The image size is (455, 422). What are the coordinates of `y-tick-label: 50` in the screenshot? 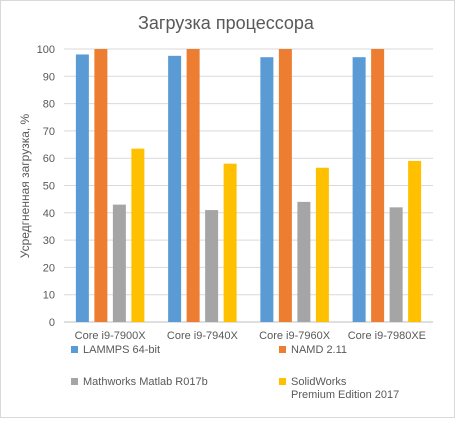 It's located at (49, 187).